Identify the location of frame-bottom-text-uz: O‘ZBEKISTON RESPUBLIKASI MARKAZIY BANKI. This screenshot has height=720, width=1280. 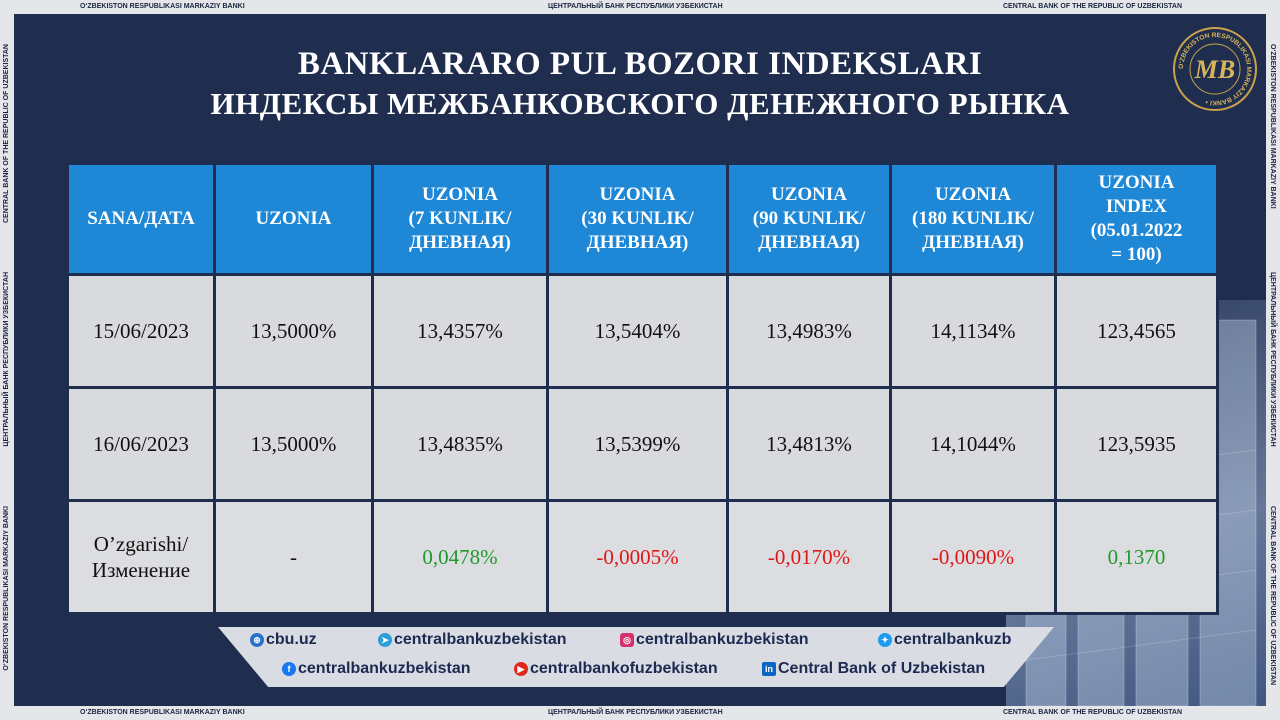
(162, 712).